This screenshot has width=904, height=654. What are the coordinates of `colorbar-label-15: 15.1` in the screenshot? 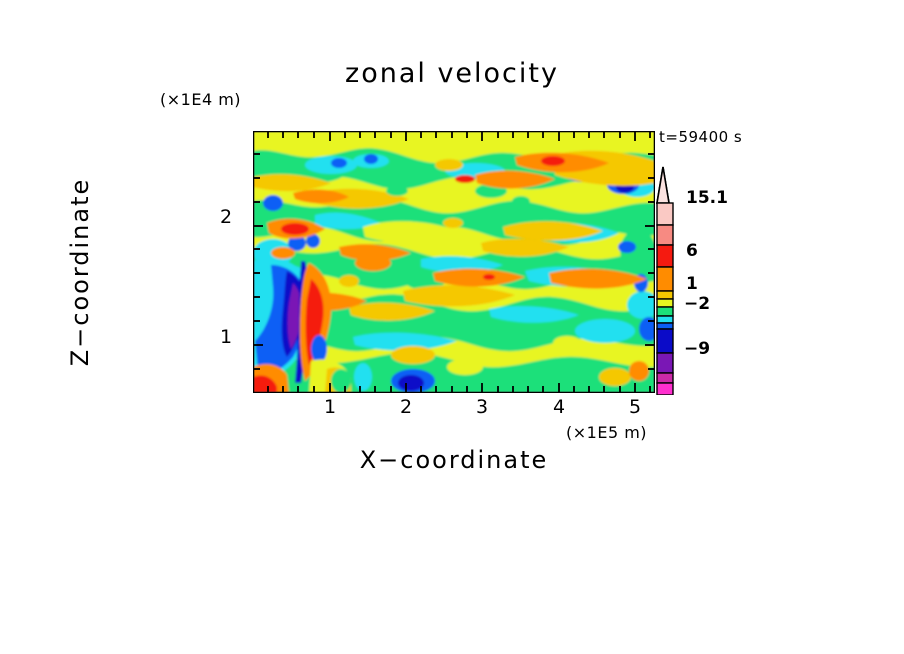 It's located at (707, 198).